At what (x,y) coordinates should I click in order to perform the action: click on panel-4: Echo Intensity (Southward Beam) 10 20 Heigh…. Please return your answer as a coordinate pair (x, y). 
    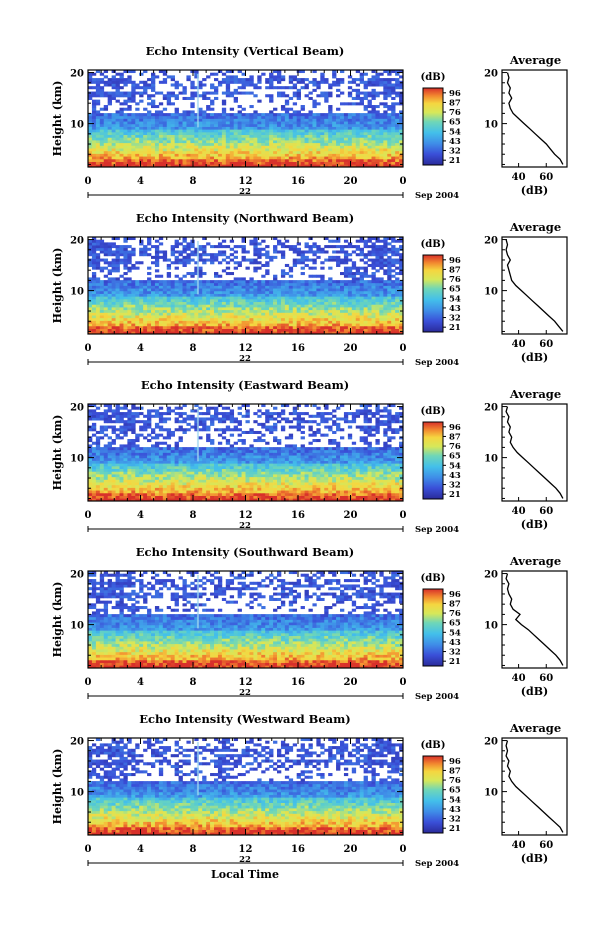
    Looking at the image, I should click on (309, 623).